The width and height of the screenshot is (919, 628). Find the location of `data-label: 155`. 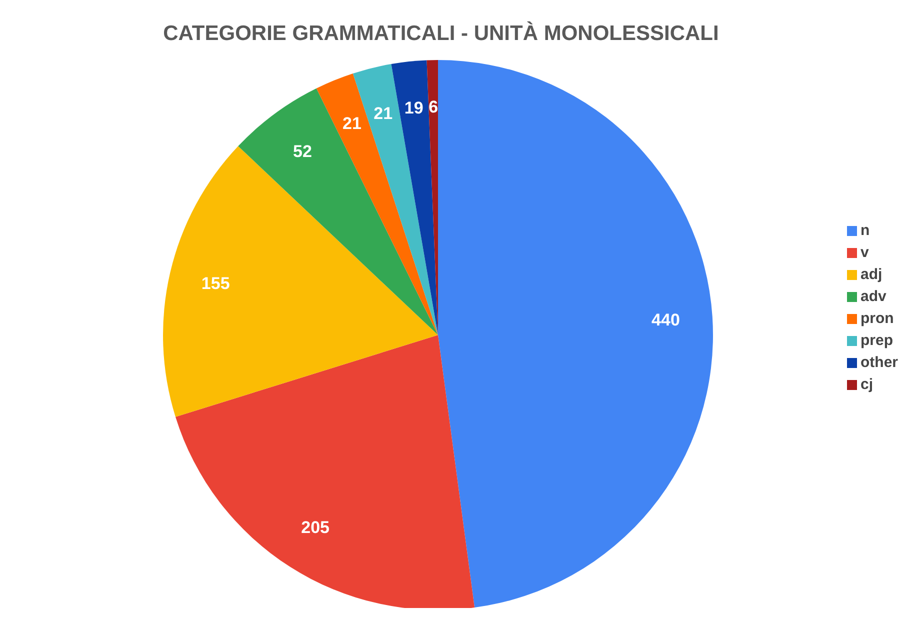

data-label: 155 is located at coordinates (215, 284).